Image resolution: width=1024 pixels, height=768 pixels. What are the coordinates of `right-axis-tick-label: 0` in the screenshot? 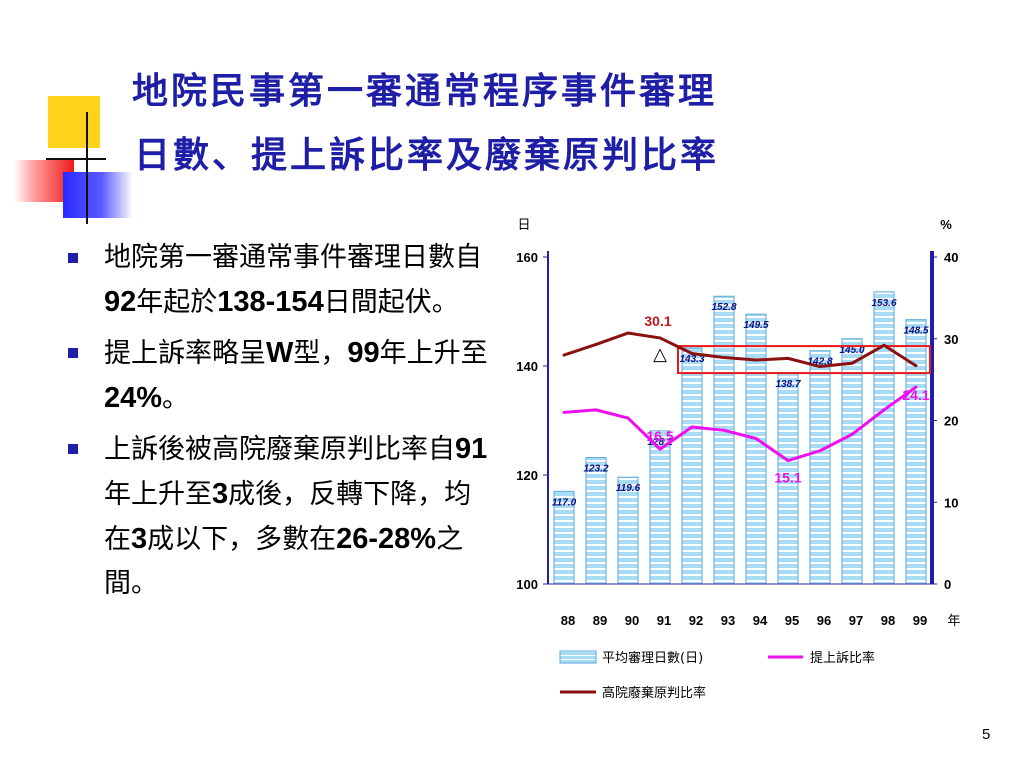 It's located at (947, 584).